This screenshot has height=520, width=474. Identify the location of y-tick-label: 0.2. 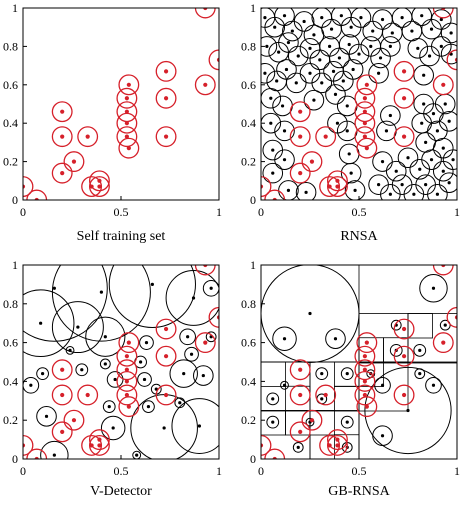
(248, 420).